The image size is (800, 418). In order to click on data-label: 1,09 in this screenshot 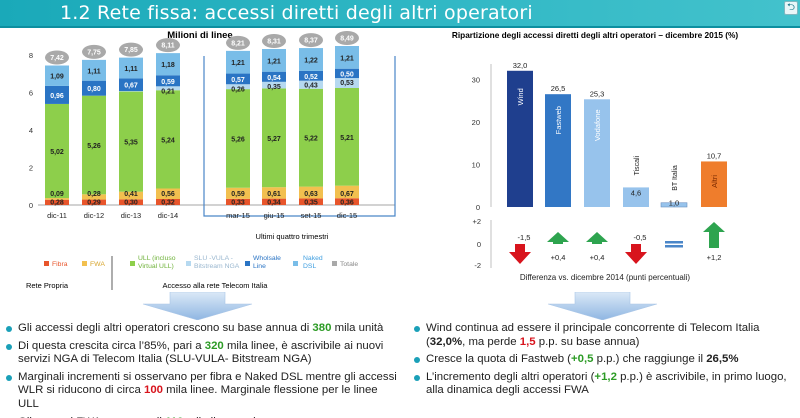, I will do `click(57, 77)`.